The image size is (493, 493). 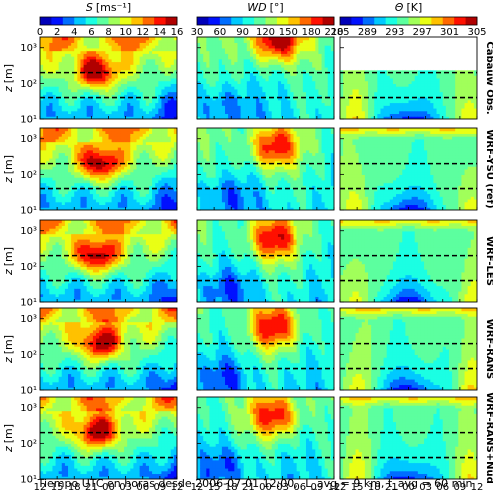 What do you see at coordinates (108, 21) in the screenshot?
I see `colorbar-frame` at bounding box center [108, 21].